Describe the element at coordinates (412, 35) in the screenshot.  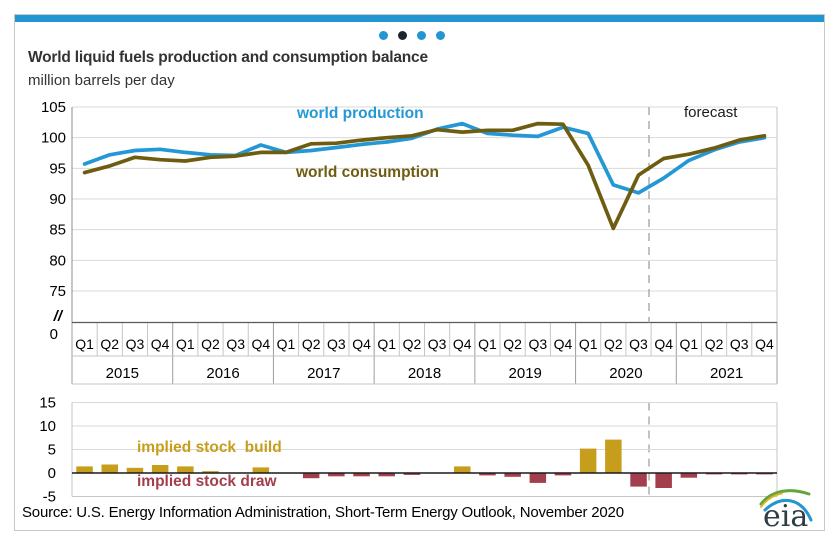
I see `carousel-dots` at that location.